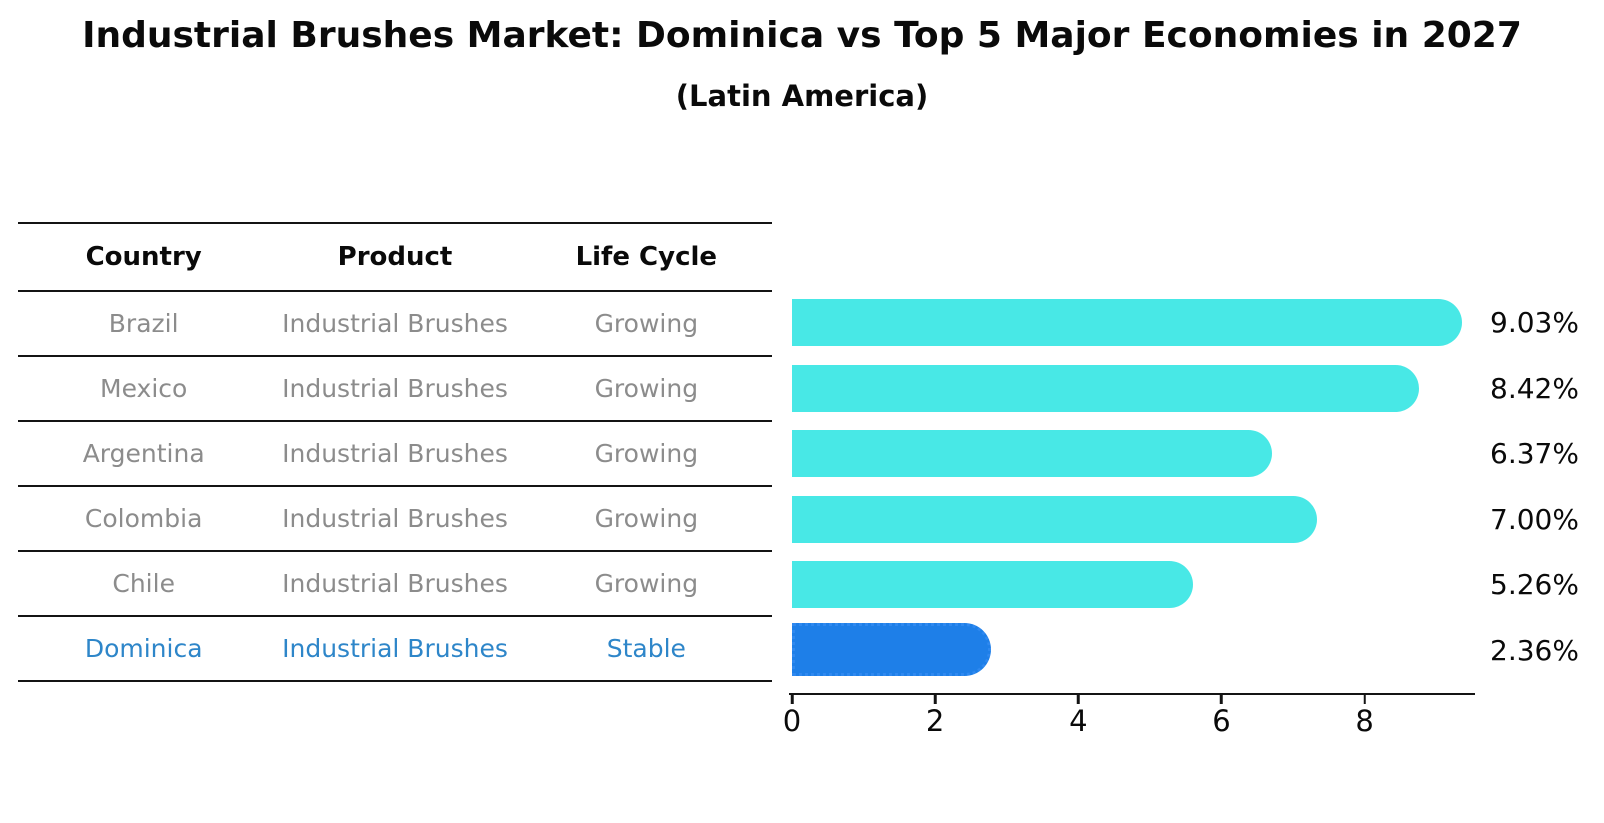 This screenshot has width=1604, height=823. What do you see at coordinates (143, 453) in the screenshot?
I see `country-cell: Argentina` at bounding box center [143, 453].